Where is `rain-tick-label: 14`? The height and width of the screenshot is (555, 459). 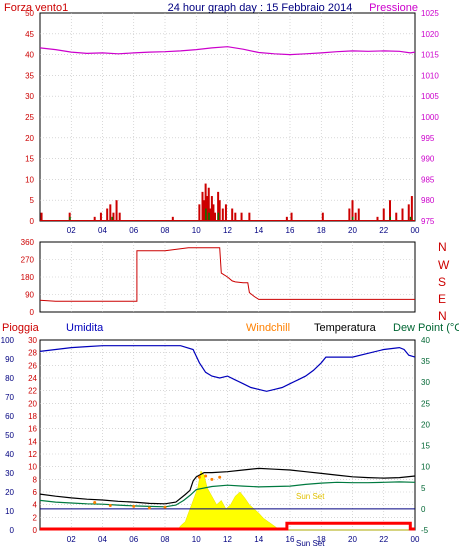
rain-tick-label: 14 is located at coordinates (32, 441).